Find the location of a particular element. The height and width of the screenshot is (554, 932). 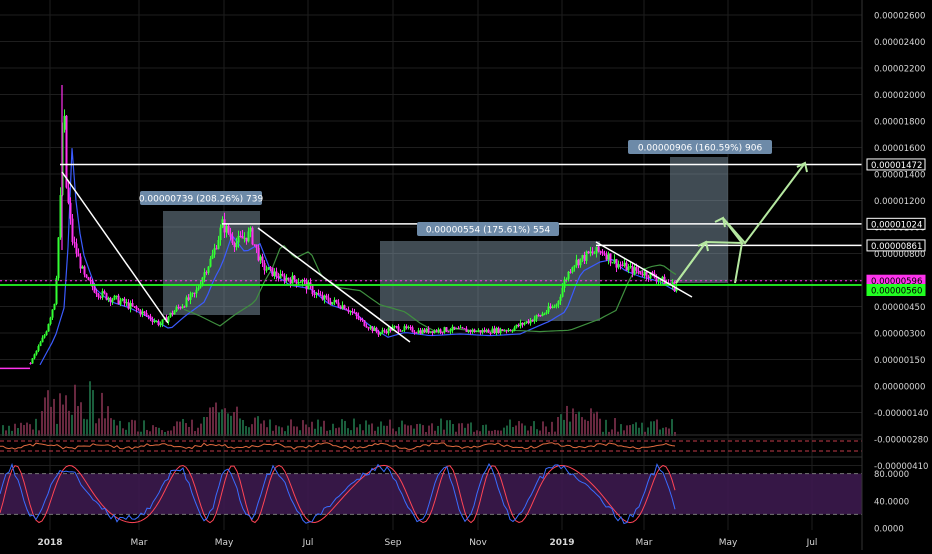

stoch-k-line is located at coordinates (338, 493).